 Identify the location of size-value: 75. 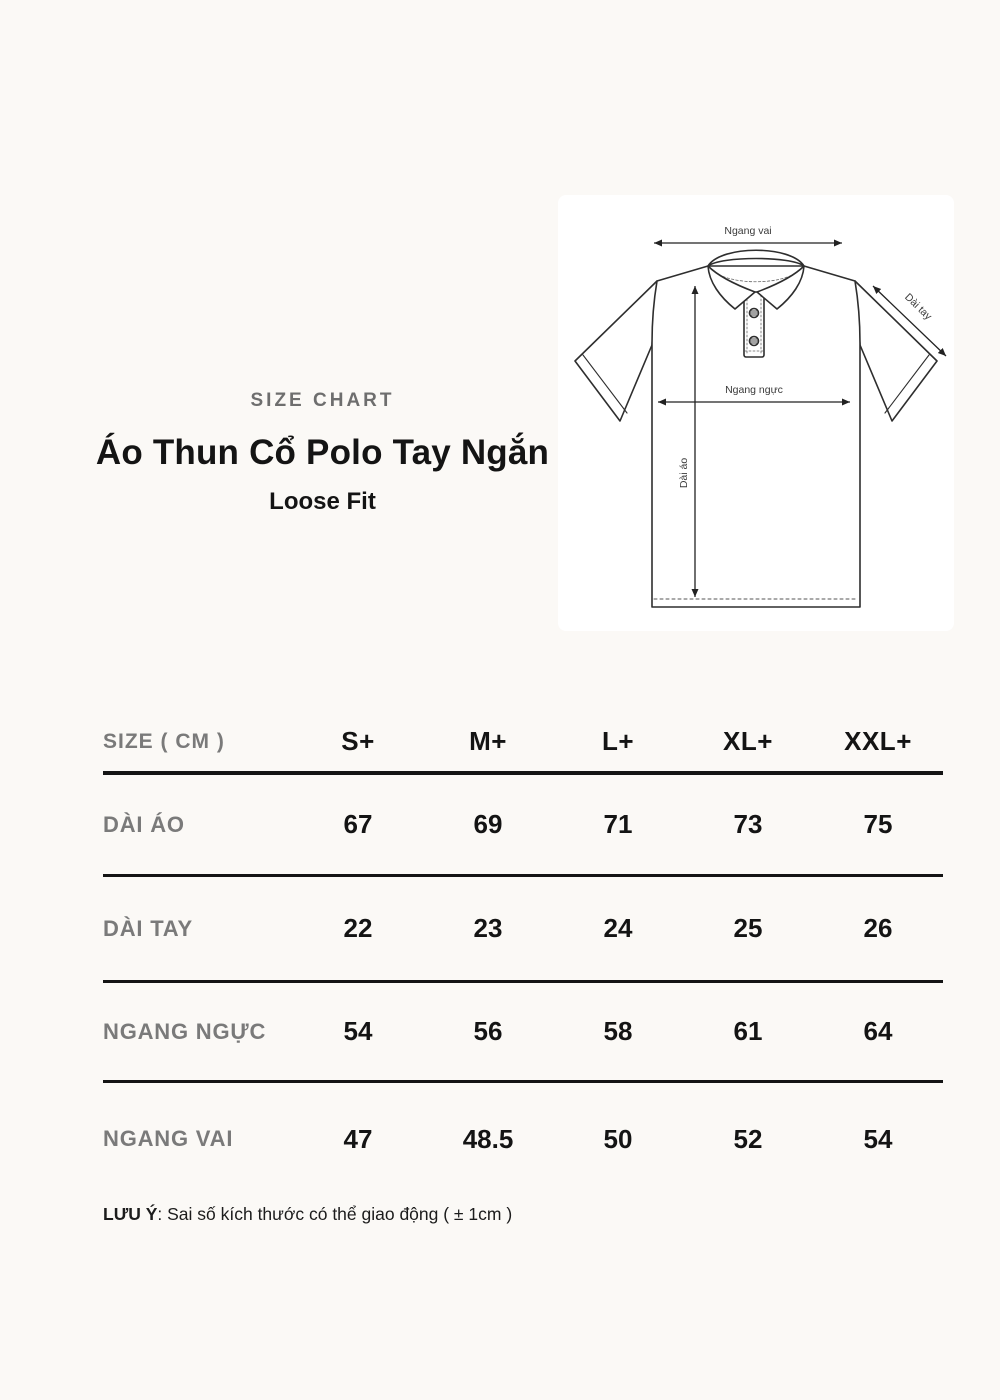
(878, 824).